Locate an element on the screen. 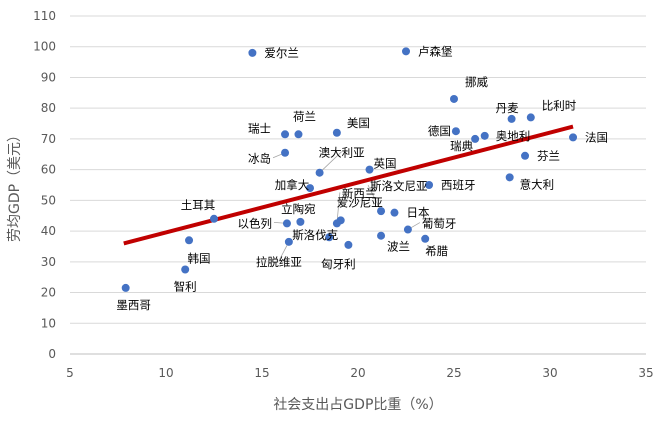 This screenshot has width=666, height=422. point-label: 瑞士 is located at coordinates (259, 128).